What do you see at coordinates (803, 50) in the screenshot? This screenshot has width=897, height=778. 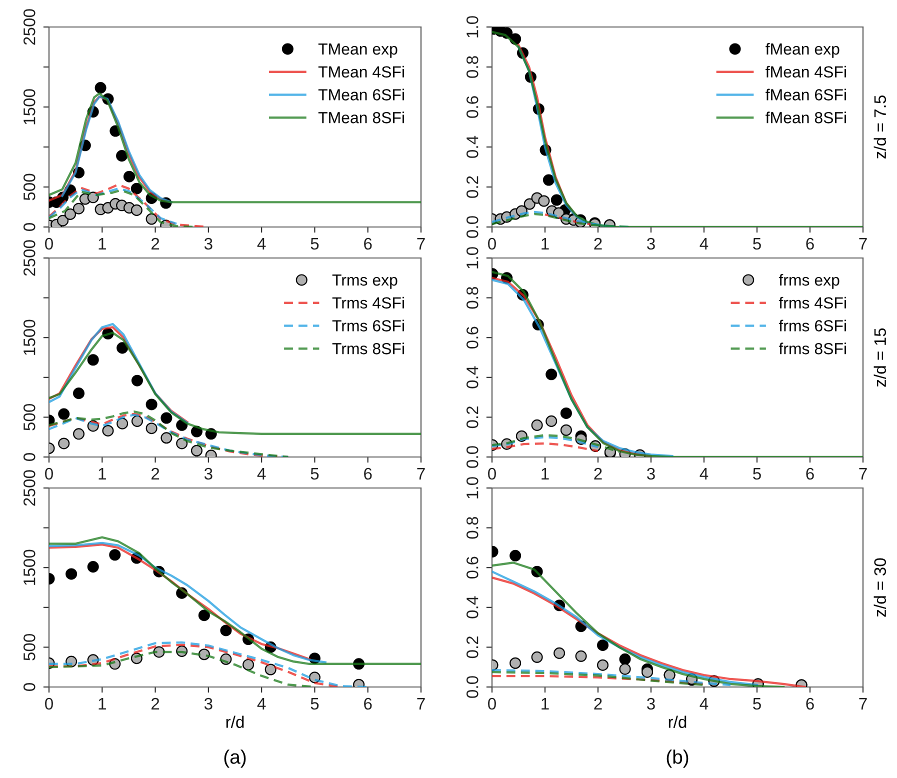 I see `legend-label: fMean exp` at bounding box center [803, 50].